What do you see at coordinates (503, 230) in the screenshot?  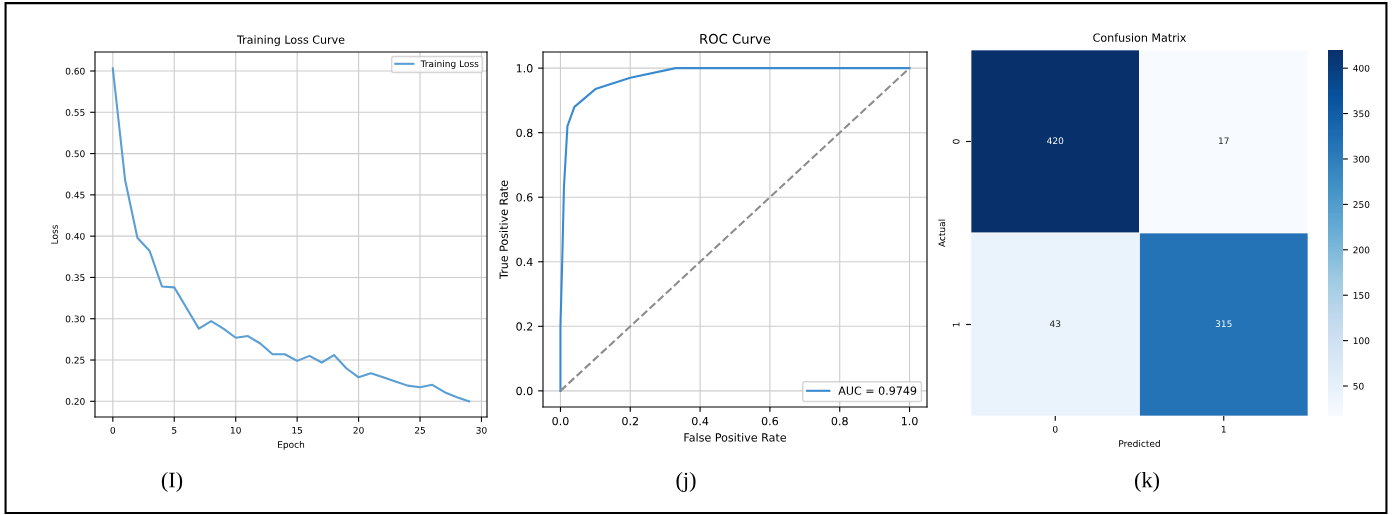 I see `y-axis-title: True Positive Rate` at bounding box center [503, 230].